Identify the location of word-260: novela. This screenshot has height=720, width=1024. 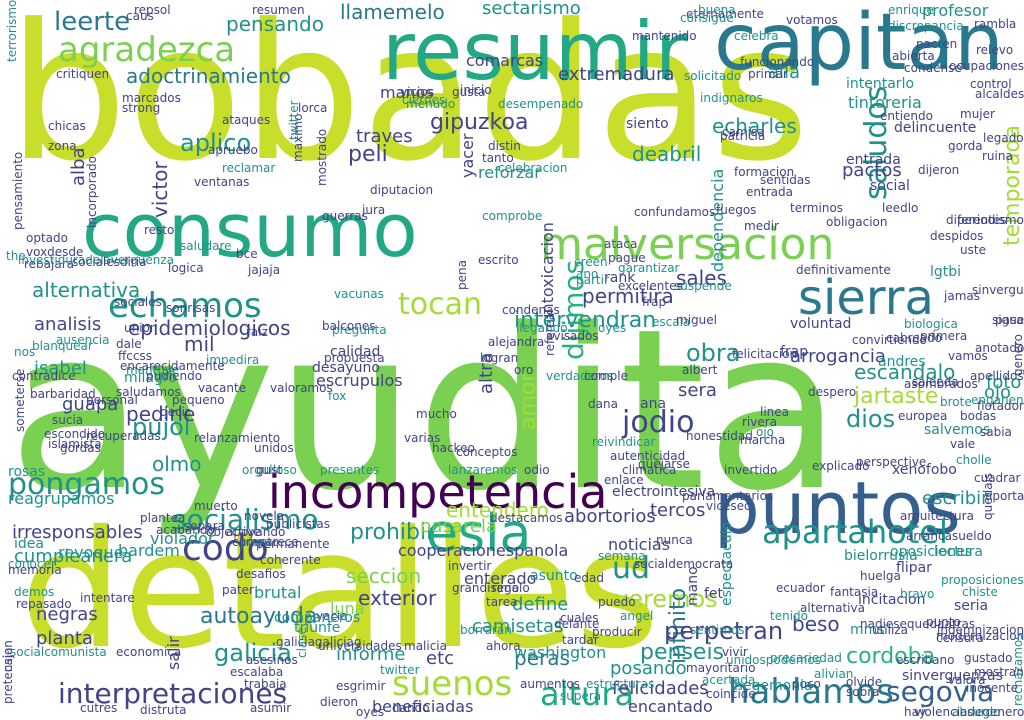
(264, 516).